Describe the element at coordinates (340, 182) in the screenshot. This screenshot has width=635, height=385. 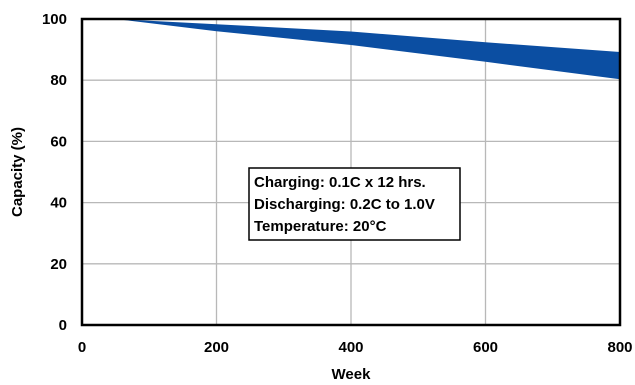
I see `note-charging: Charging: 0.1C x 12 hrs.` at that location.